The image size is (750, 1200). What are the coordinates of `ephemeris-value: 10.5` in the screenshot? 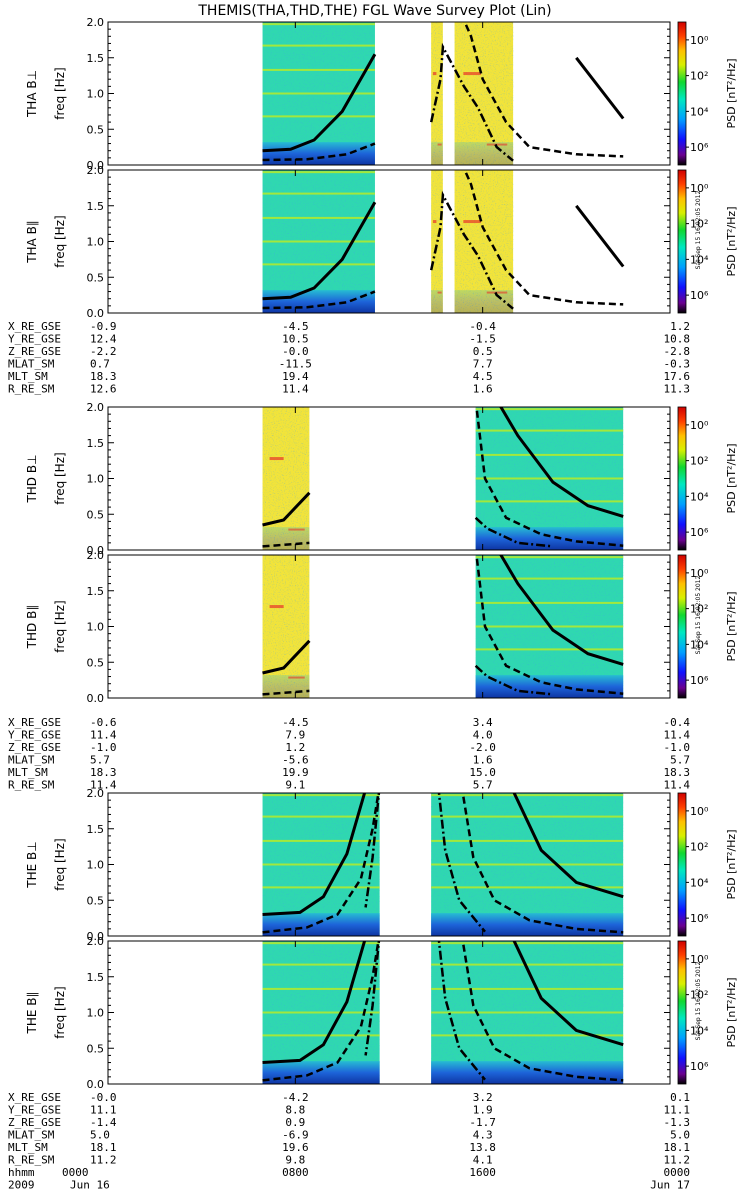 It's located at (295, 339).